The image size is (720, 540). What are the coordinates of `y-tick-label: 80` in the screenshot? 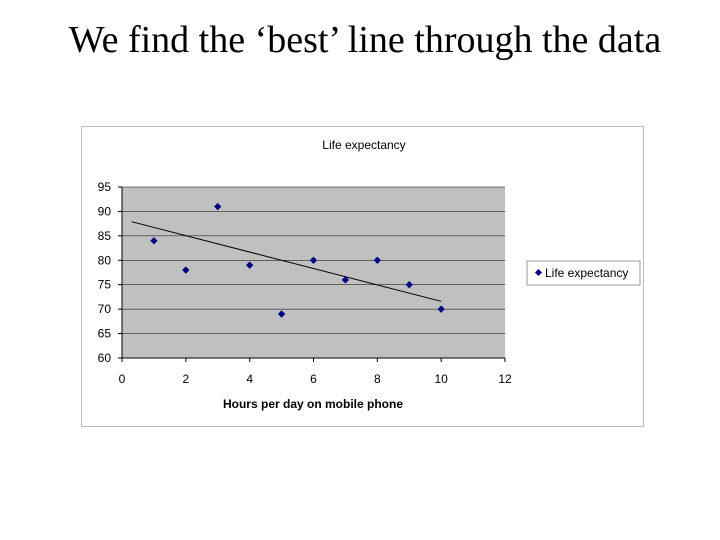 It's located at (105, 260).